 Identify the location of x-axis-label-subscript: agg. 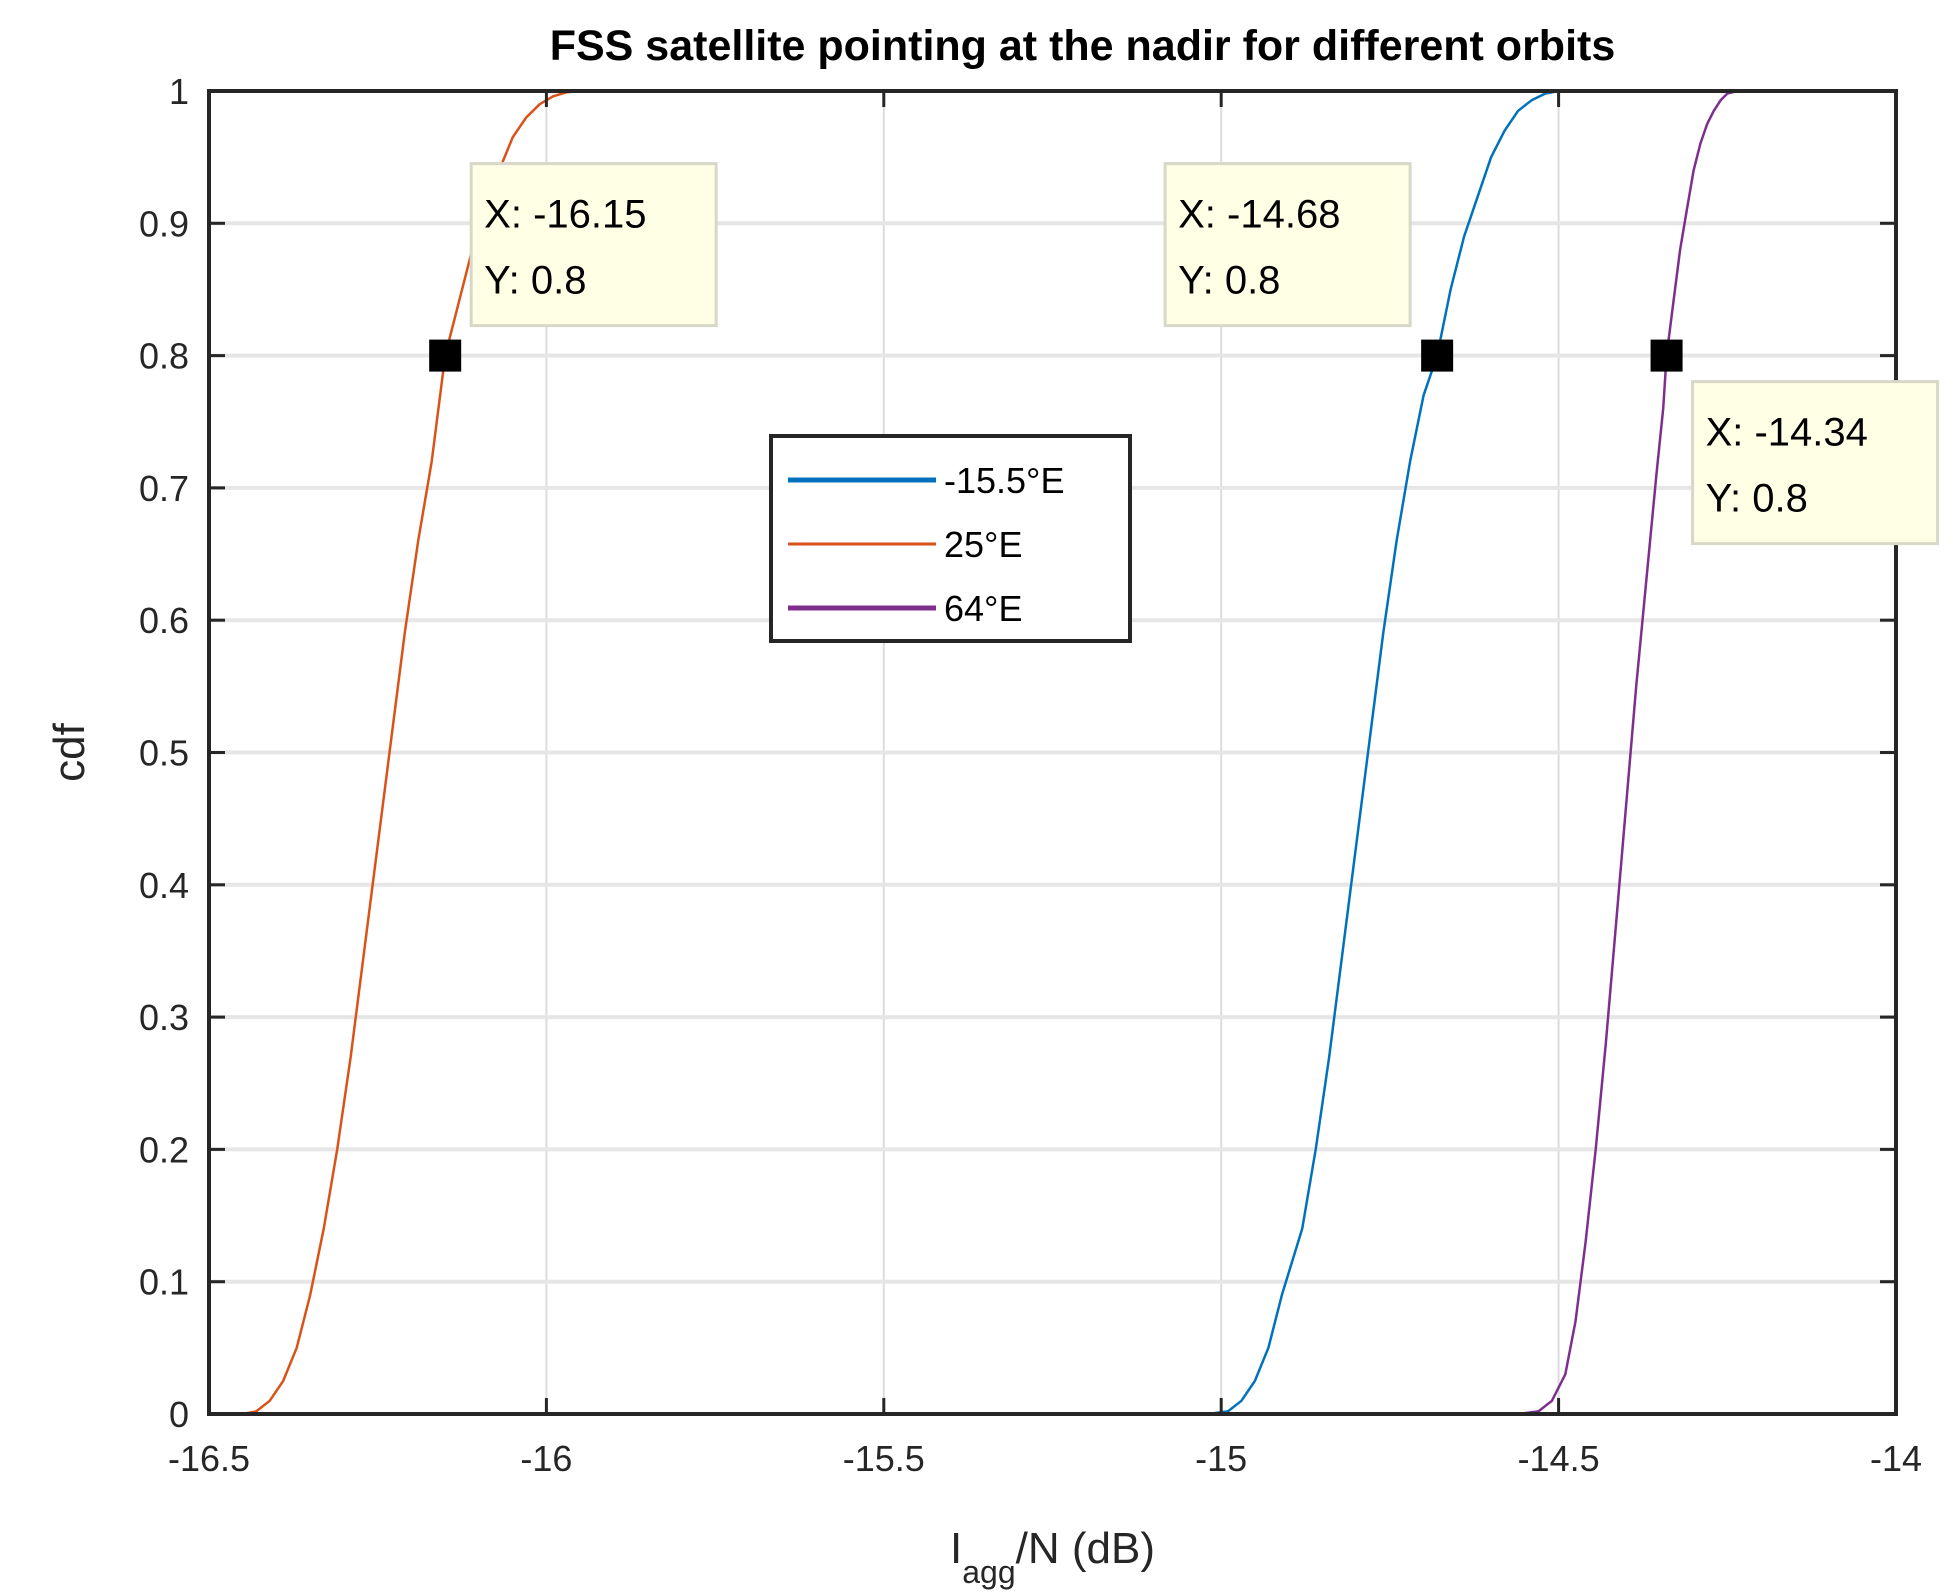
(988, 1572).